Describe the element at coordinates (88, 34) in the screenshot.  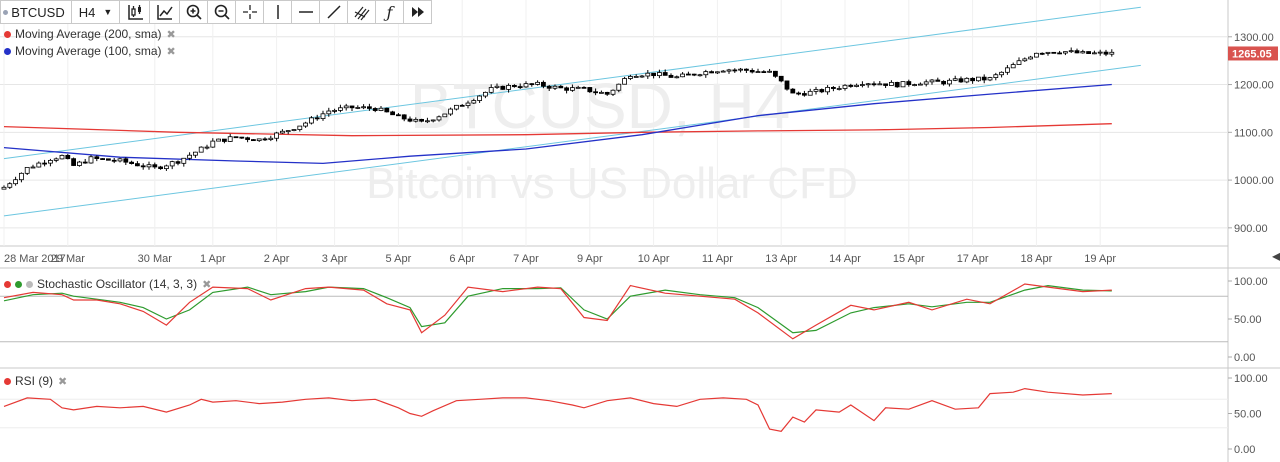
I see `legend-ma200-label: Moving Average (200, sma)` at that location.